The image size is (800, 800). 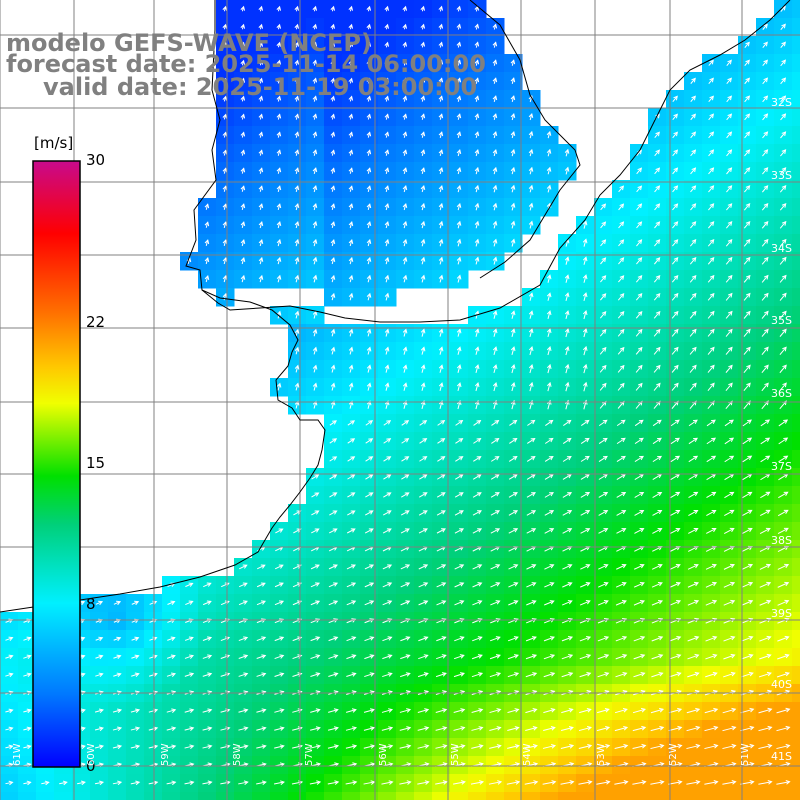 What do you see at coordinates (96, 463) in the screenshot?
I see `colorbar-tick-label: 15` at bounding box center [96, 463].